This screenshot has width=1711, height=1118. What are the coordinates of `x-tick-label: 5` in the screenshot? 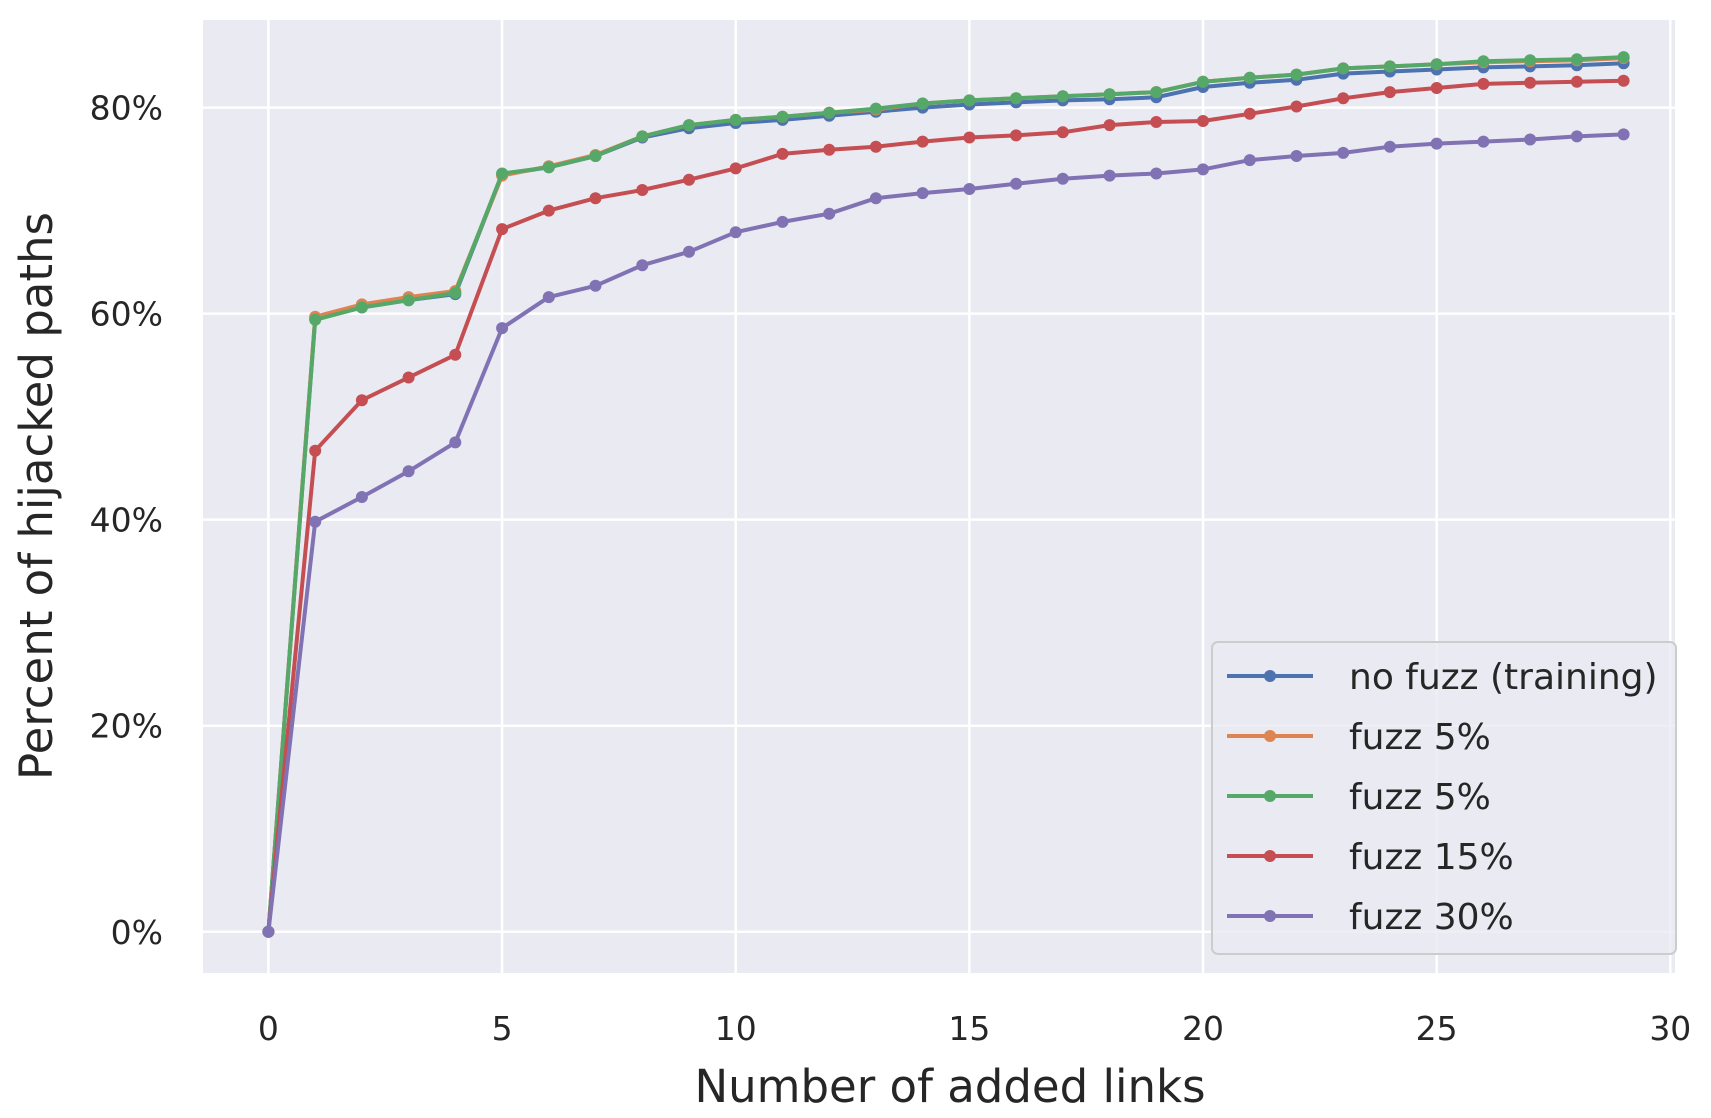 It's located at (502, 1028).